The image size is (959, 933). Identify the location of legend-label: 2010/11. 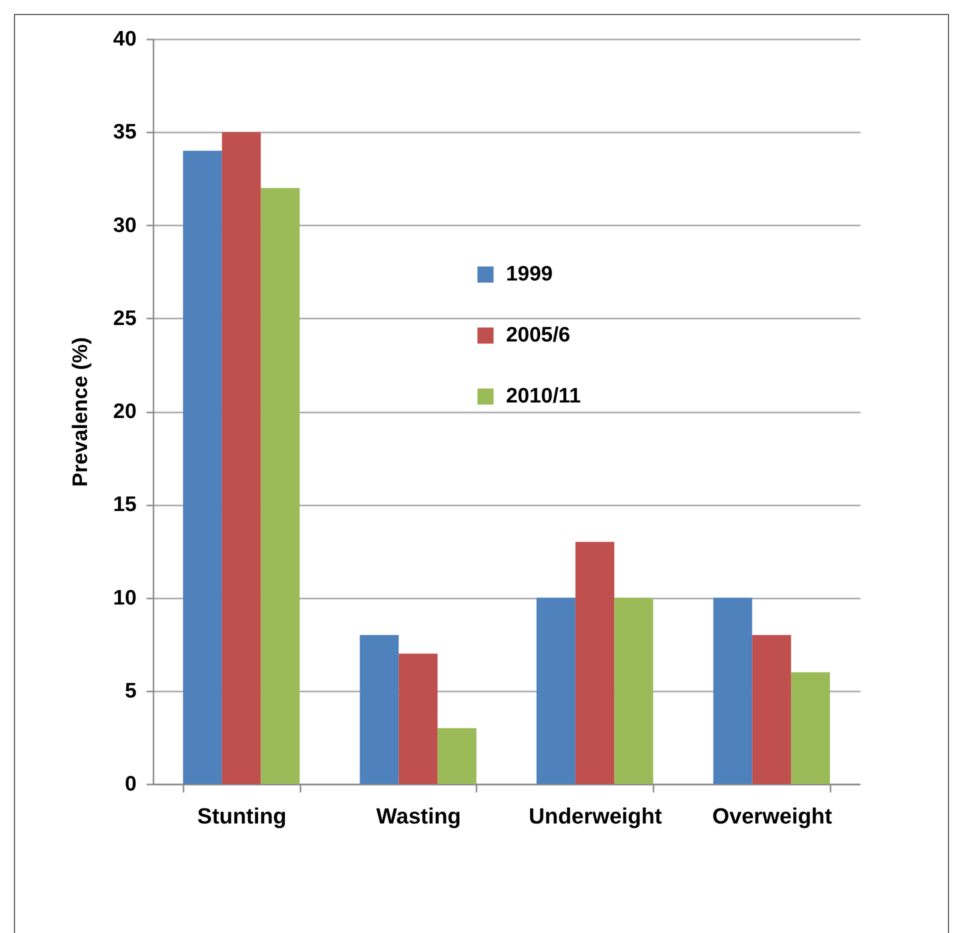
(544, 396).